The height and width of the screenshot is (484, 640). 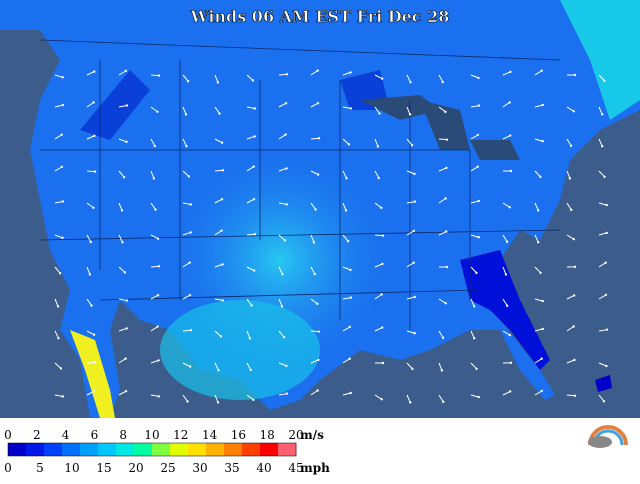 What do you see at coordinates (103, 468) in the screenshot?
I see `mph-tick-label: 15` at bounding box center [103, 468].